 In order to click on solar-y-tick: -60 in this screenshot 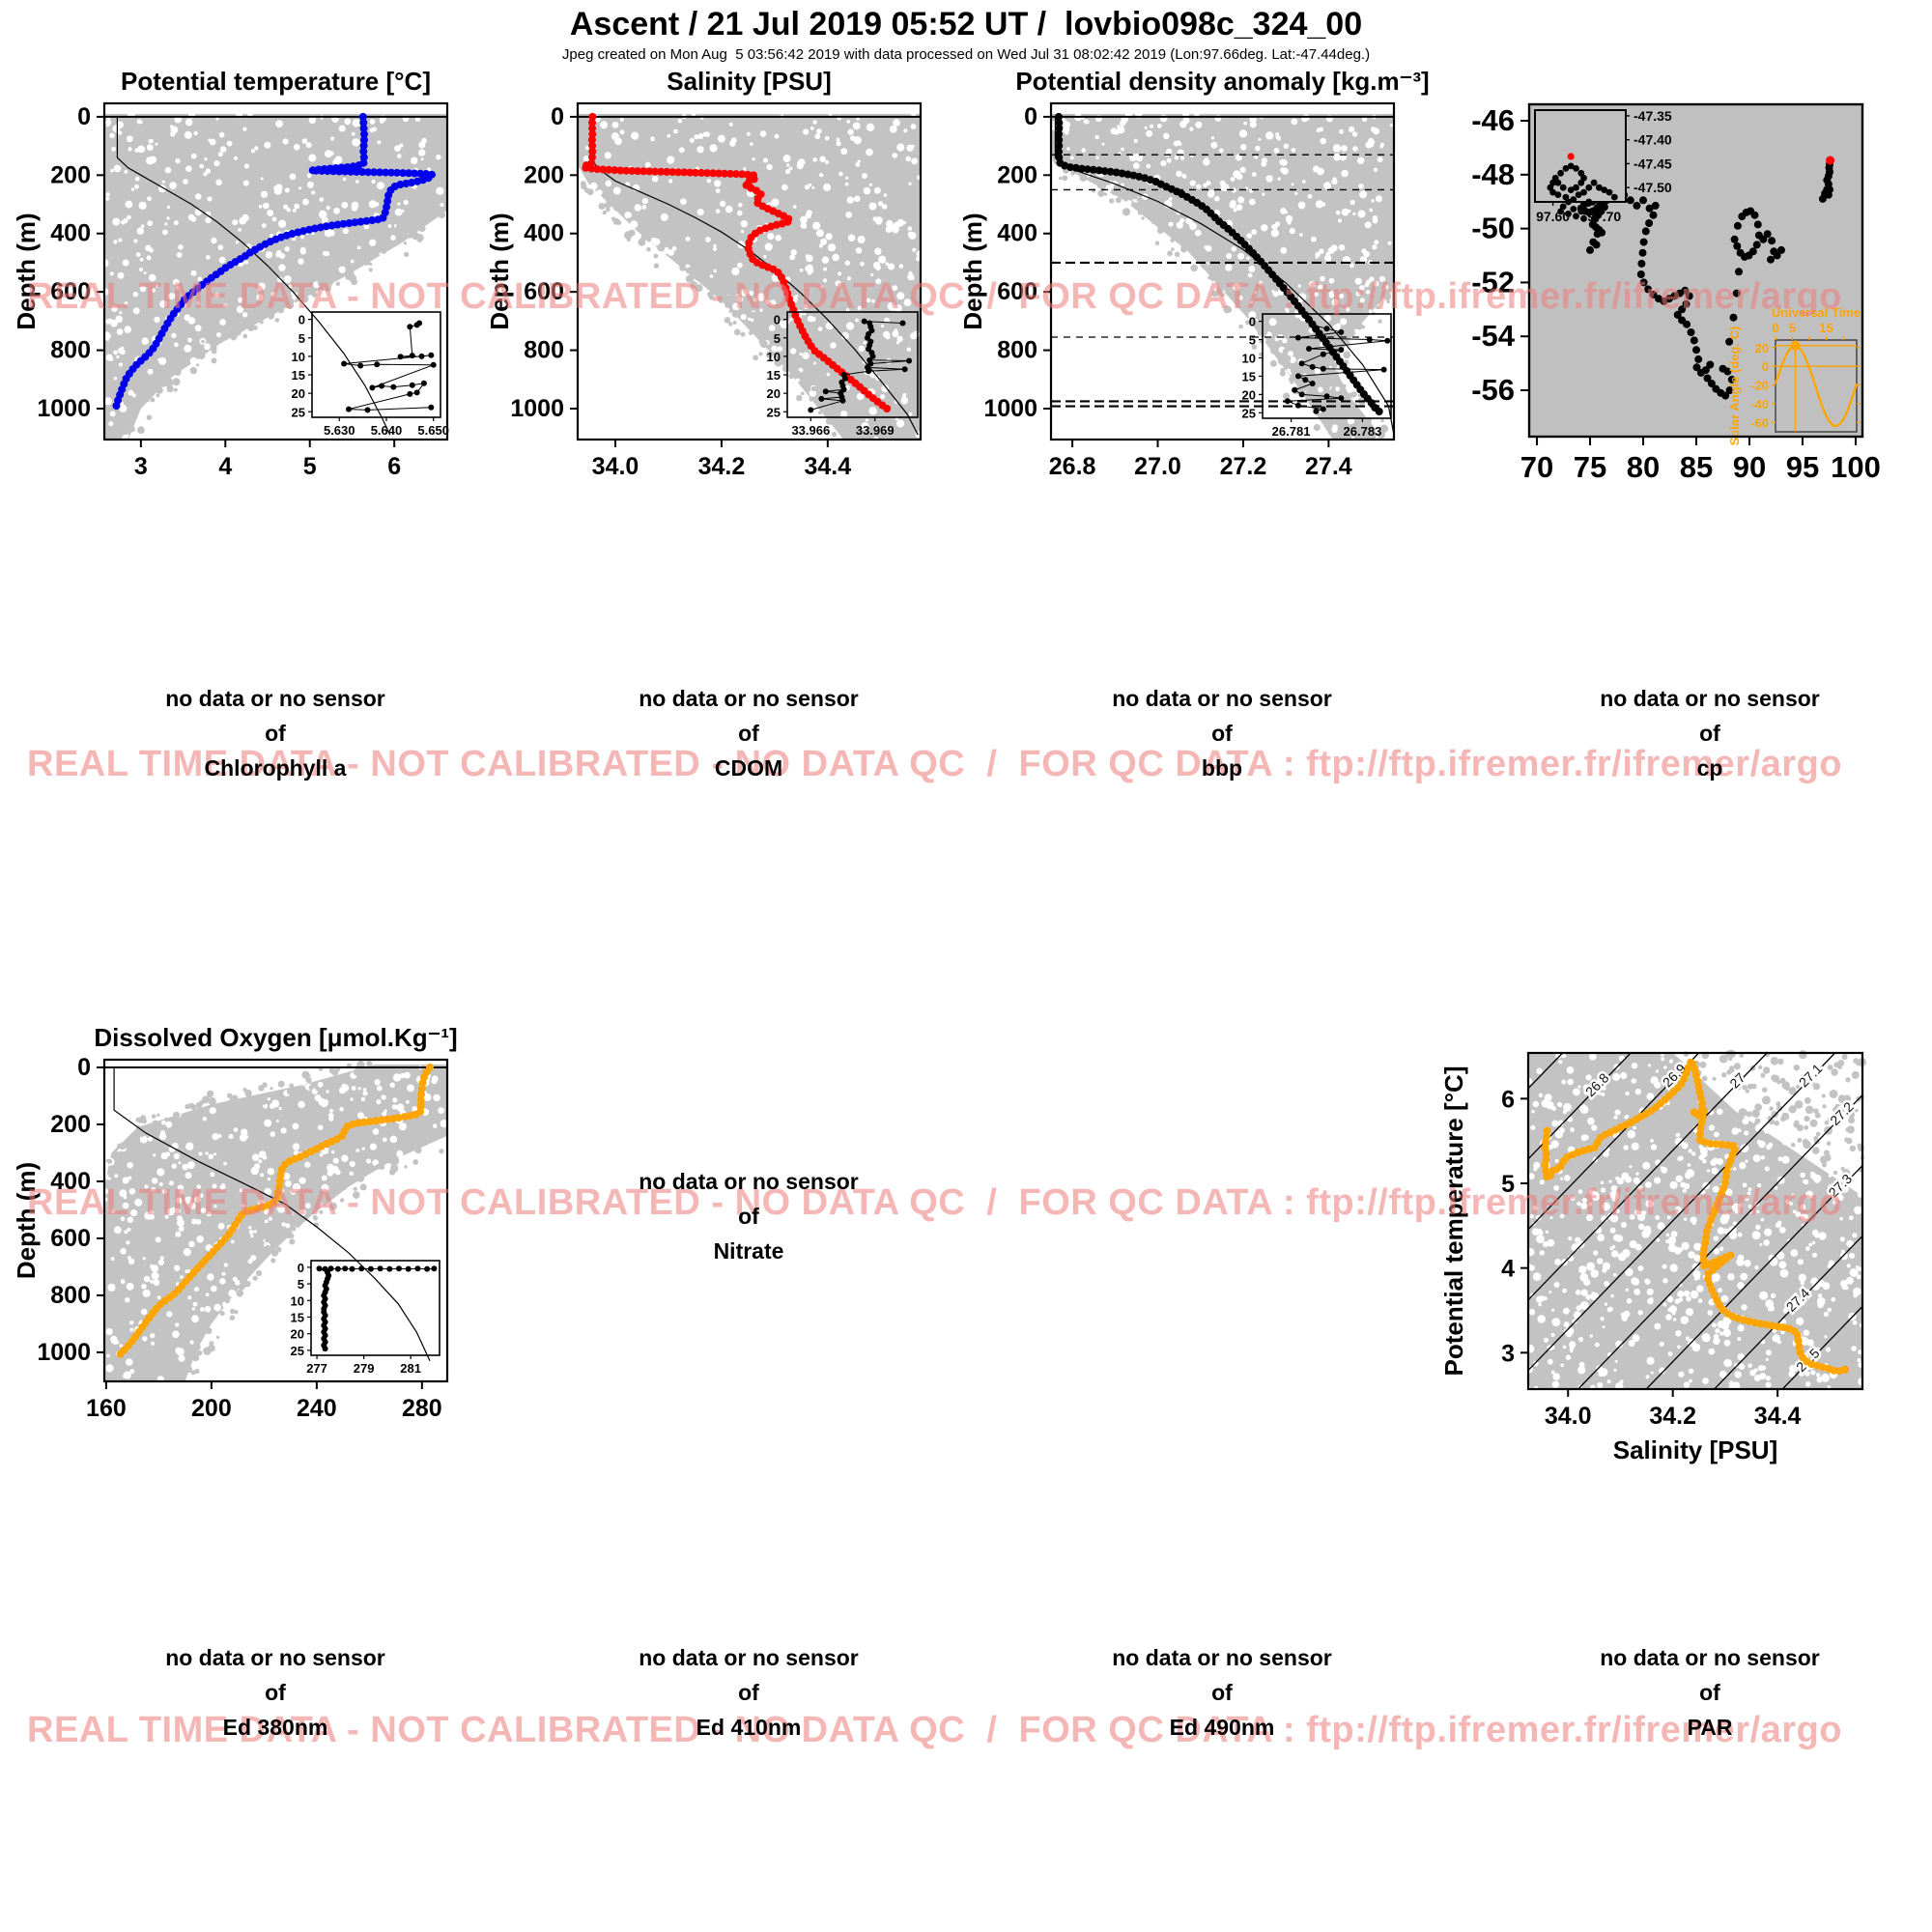, I will do `click(1759, 422)`.